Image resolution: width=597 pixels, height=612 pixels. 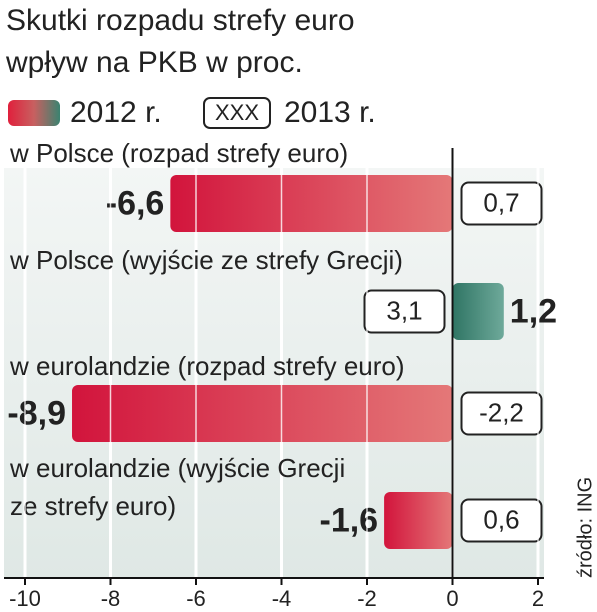 I want to click on x-tick-label: -2, so click(x=367, y=598).